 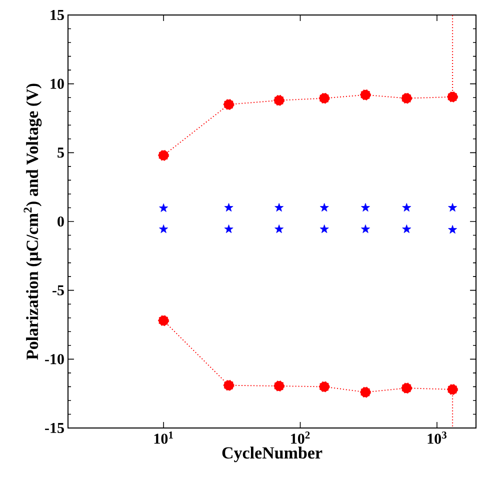 What do you see at coordinates (33, 222) in the screenshot?
I see `y-axis-title: Polarization (μC/cm$^{2}$) and Voltage (V)` at bounding box center [33, 222].